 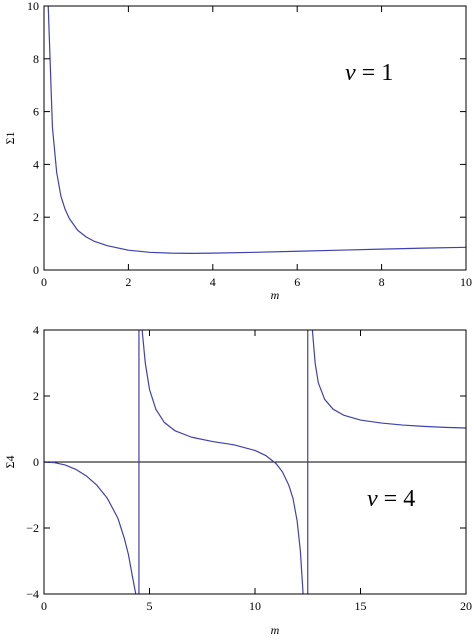 I want to click on y-tick-label: −4, so click(x=32, y=594).